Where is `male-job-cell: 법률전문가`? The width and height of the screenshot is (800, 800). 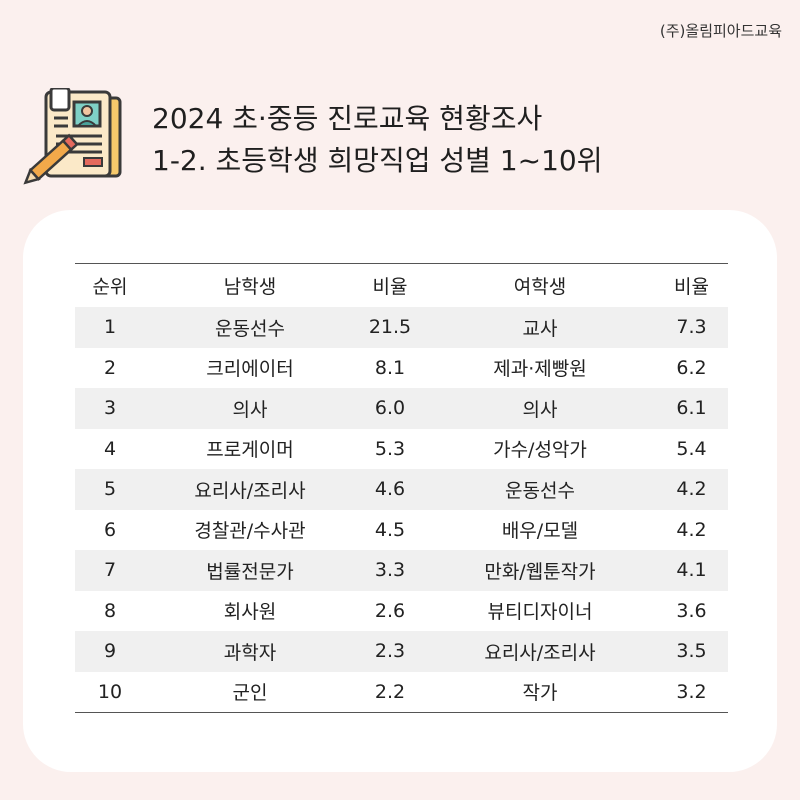
male-job-cell: 법률전문가 is located at coordinates (250, 570).